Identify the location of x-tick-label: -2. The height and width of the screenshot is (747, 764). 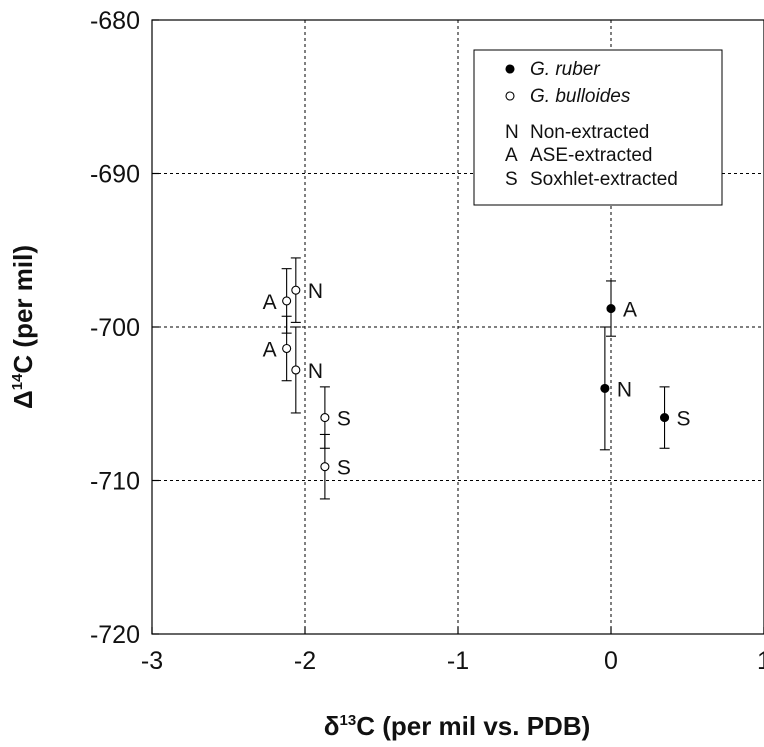
(305, 661).